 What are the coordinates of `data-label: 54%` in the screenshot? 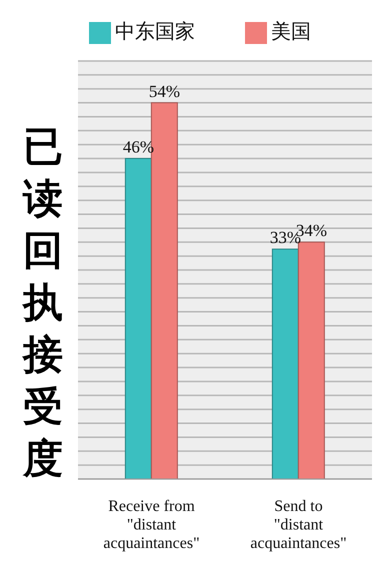 It's located at (164, 91).